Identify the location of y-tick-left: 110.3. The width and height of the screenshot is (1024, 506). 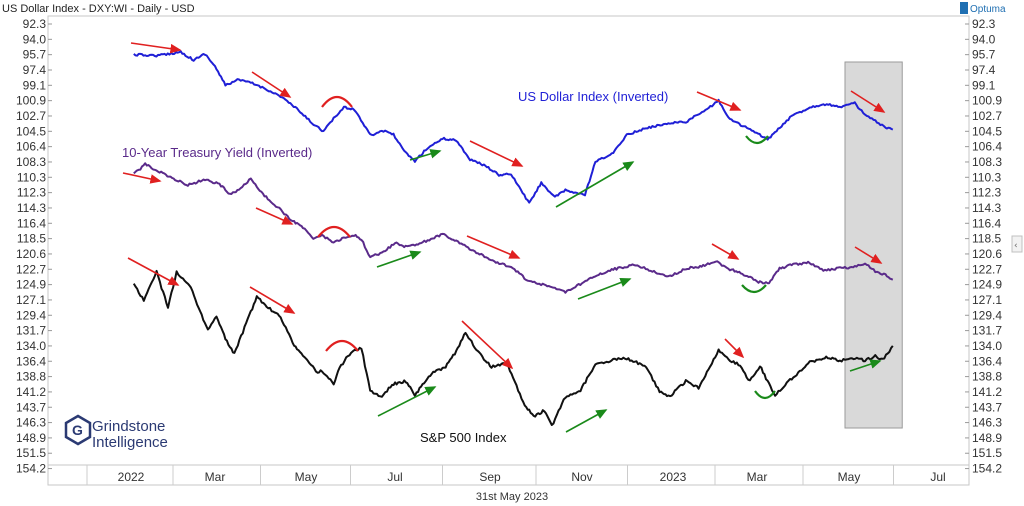
(31, 177).